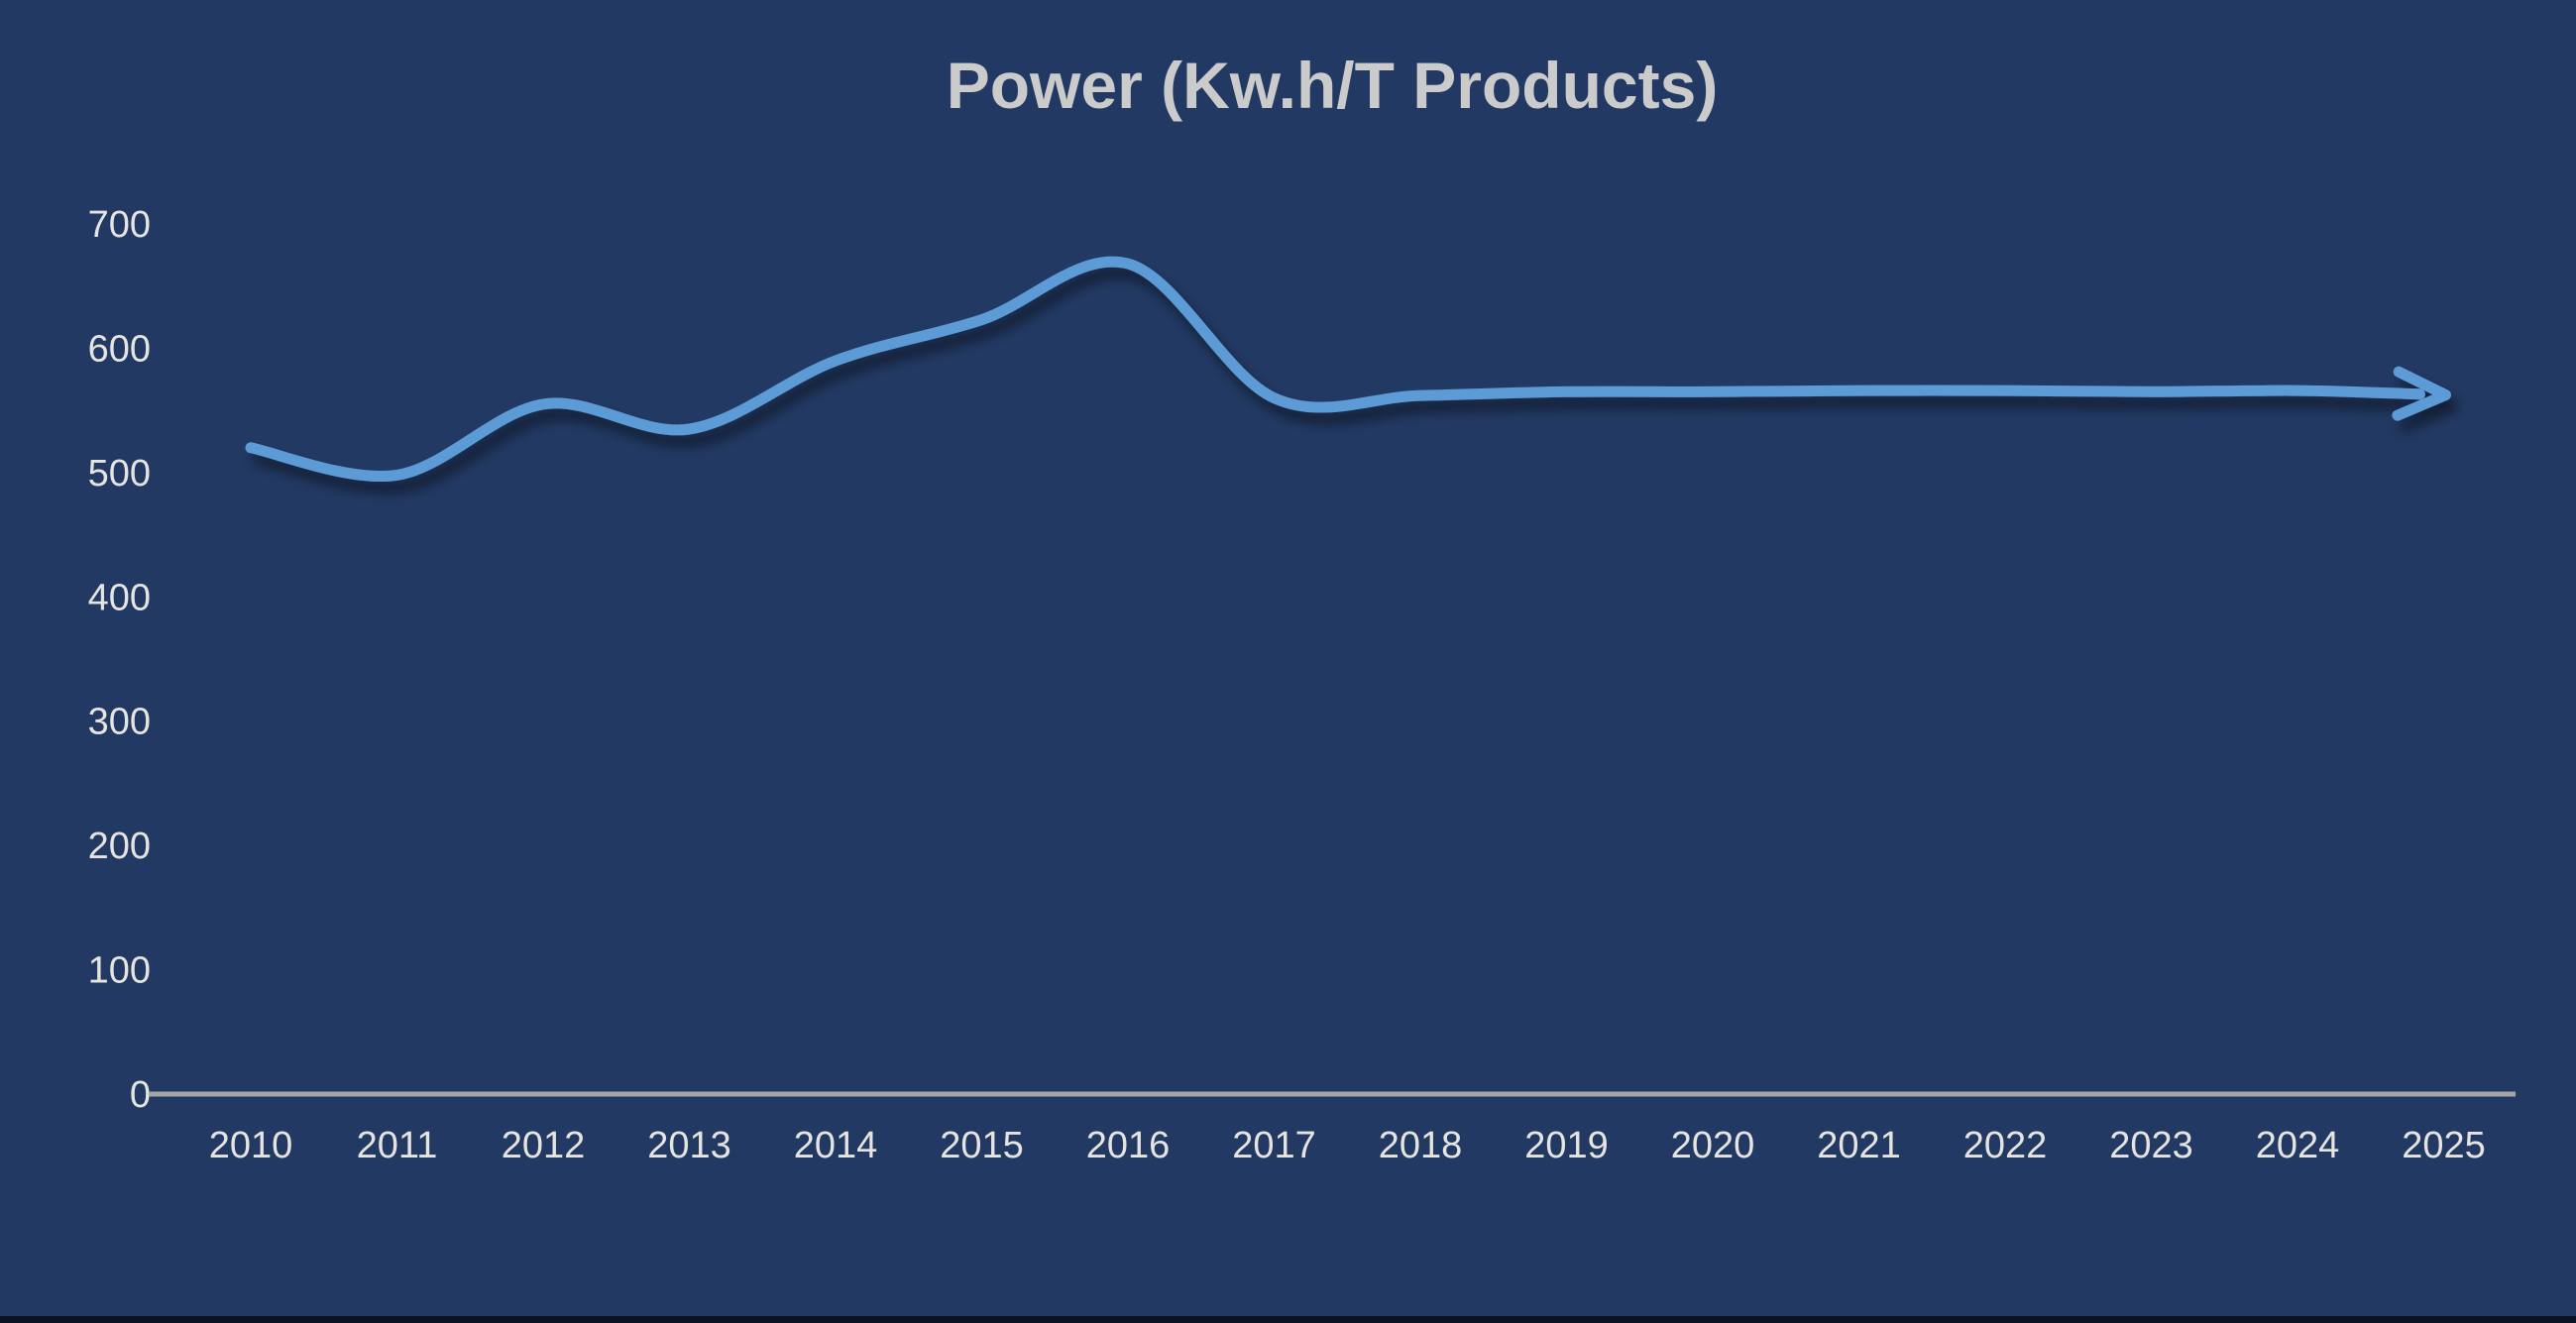 The width and height of the screenshot is (2576, 1323). What do you see at coordinates (2005, 1145) in the screenshot?
I see `x-tick-label: 2022` at bounding box center [2005, 1145].